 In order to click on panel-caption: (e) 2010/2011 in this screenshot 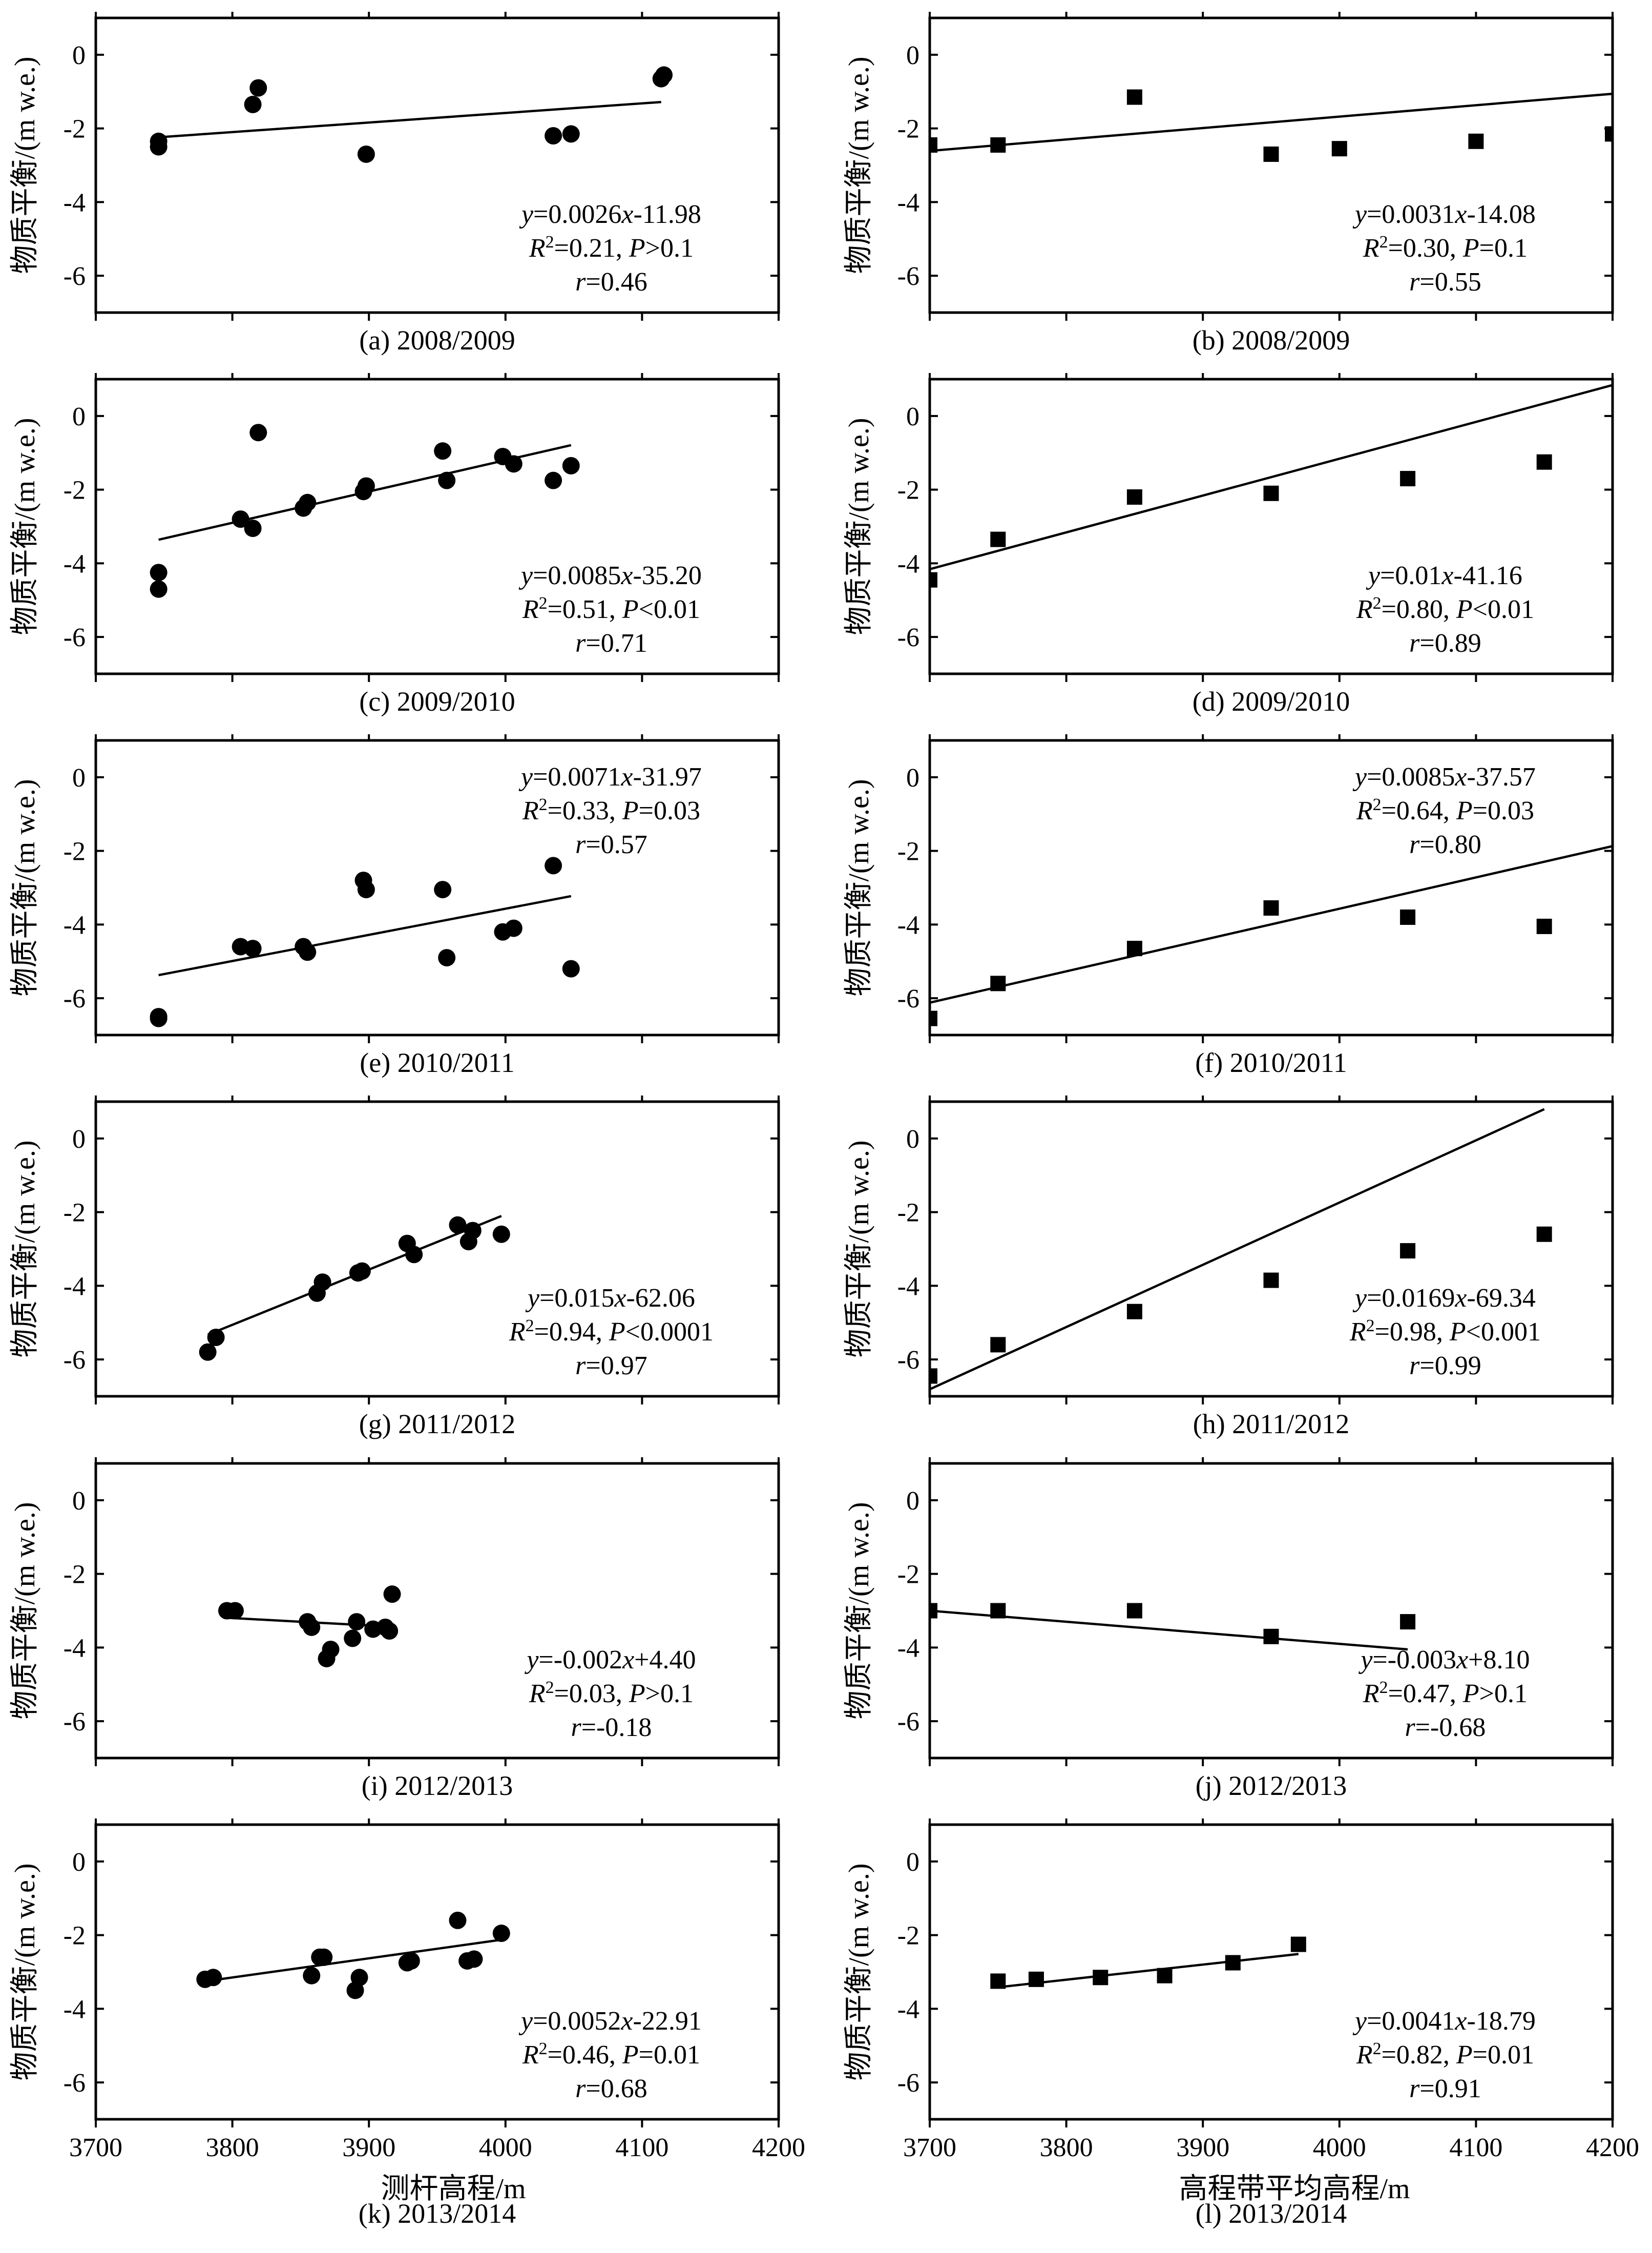, I will do `click(437, 1063)`.